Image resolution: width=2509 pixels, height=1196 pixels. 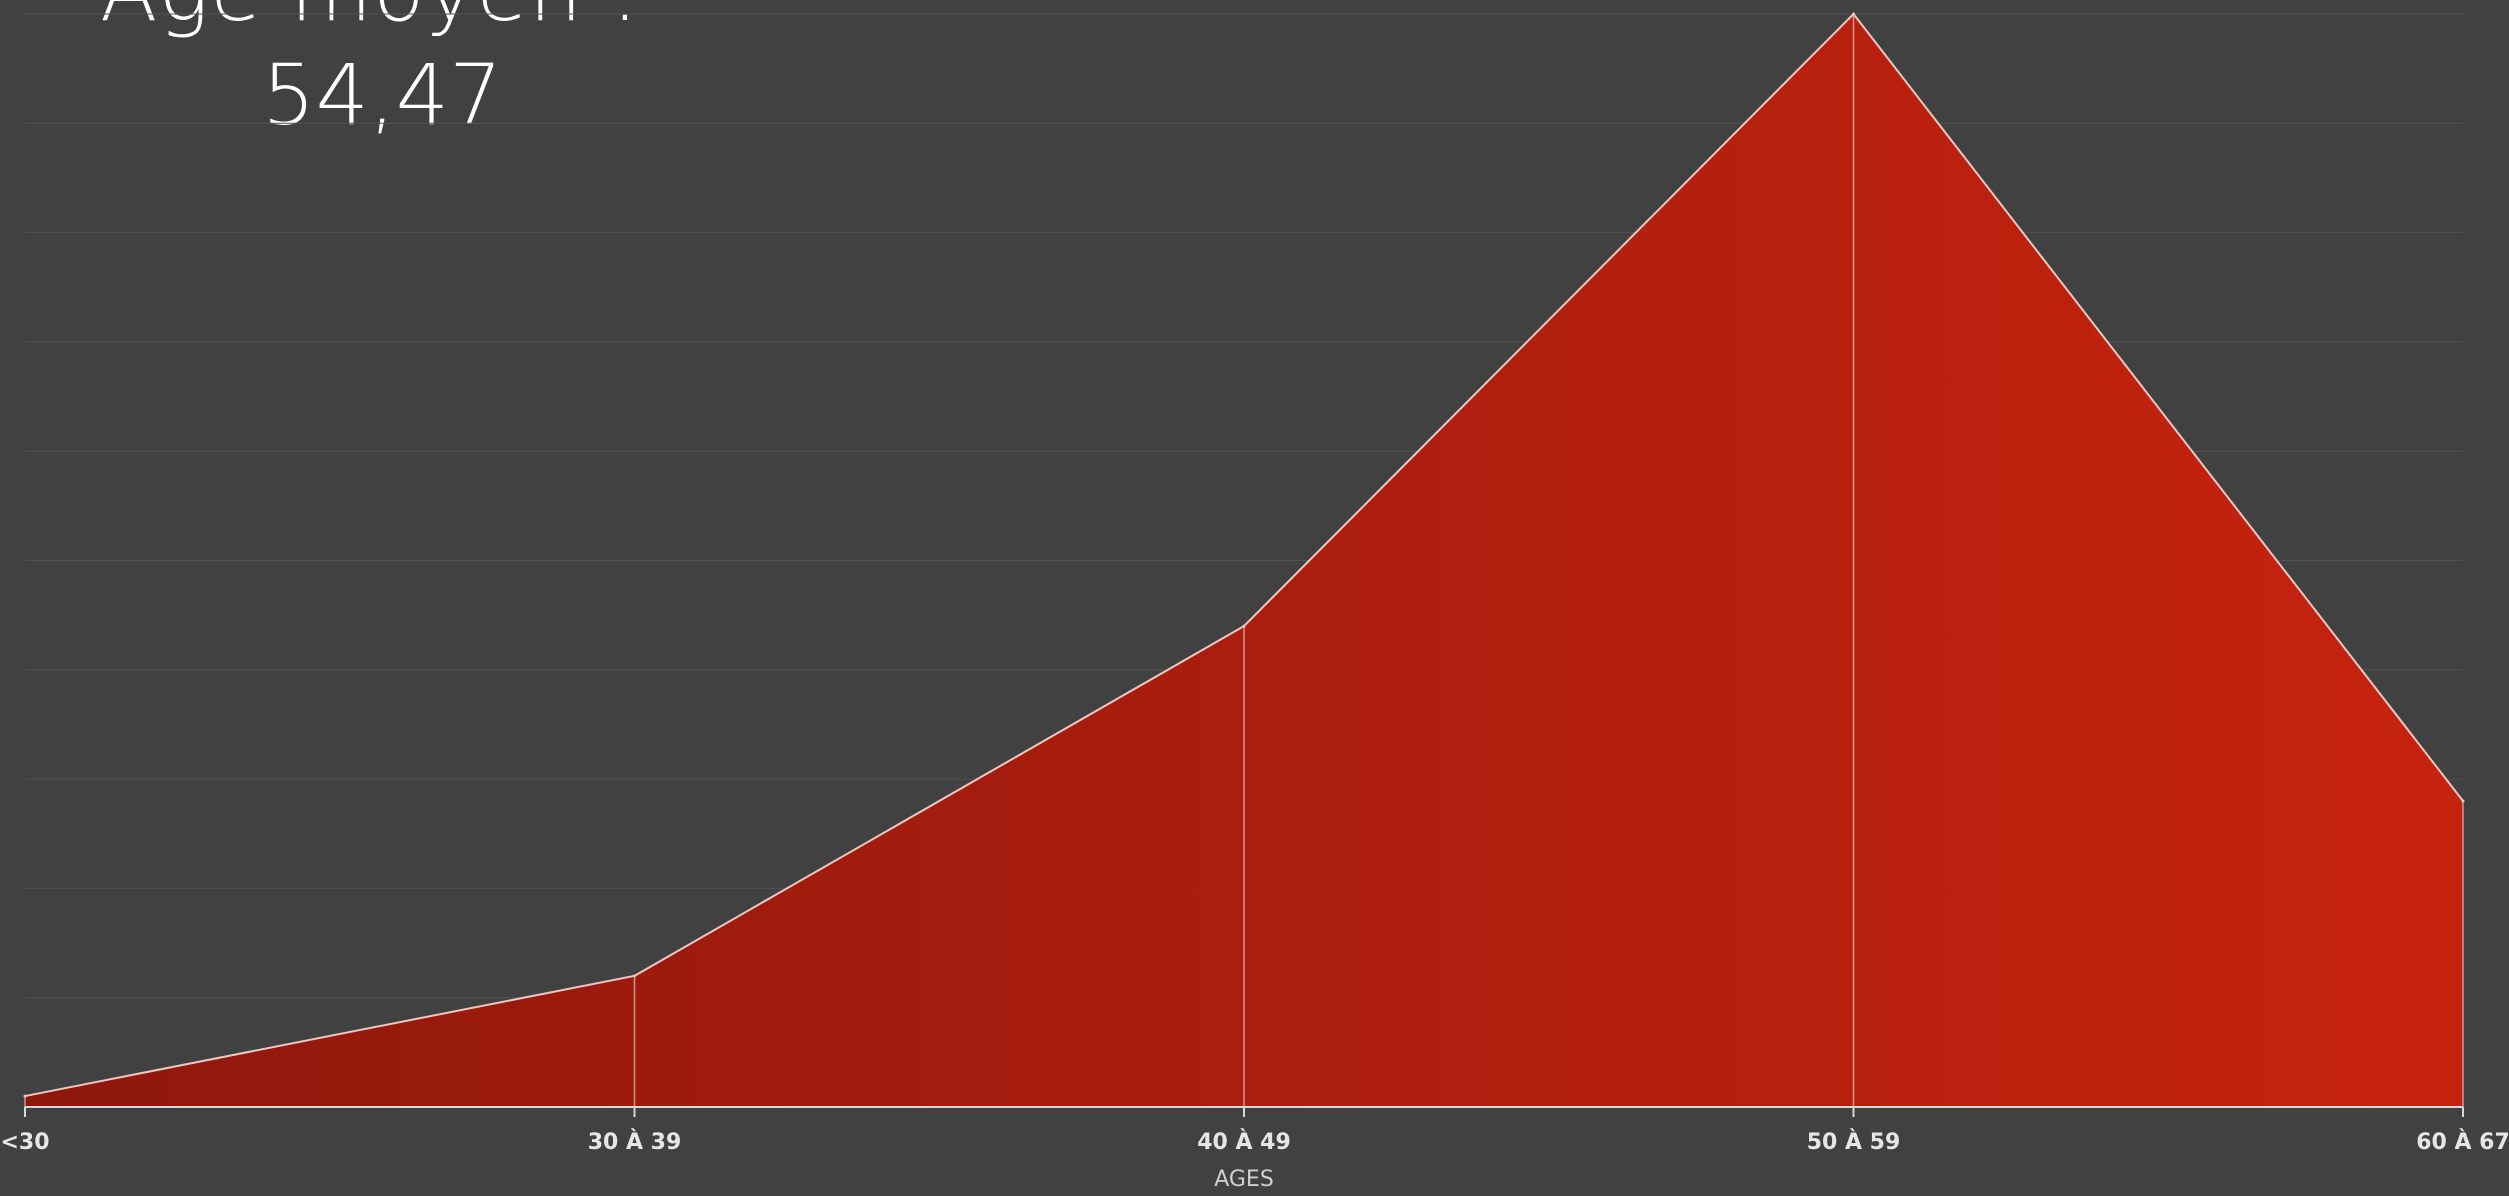 I want to click on x-tick-label: 60 À 67, so click(x=2462, y=1142).